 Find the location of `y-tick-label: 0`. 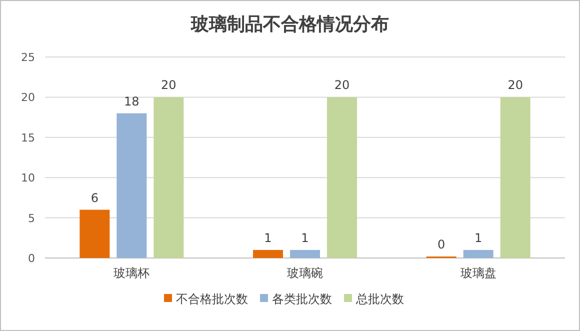

y-tick-label: 0 is located at coordinates (31, 258).